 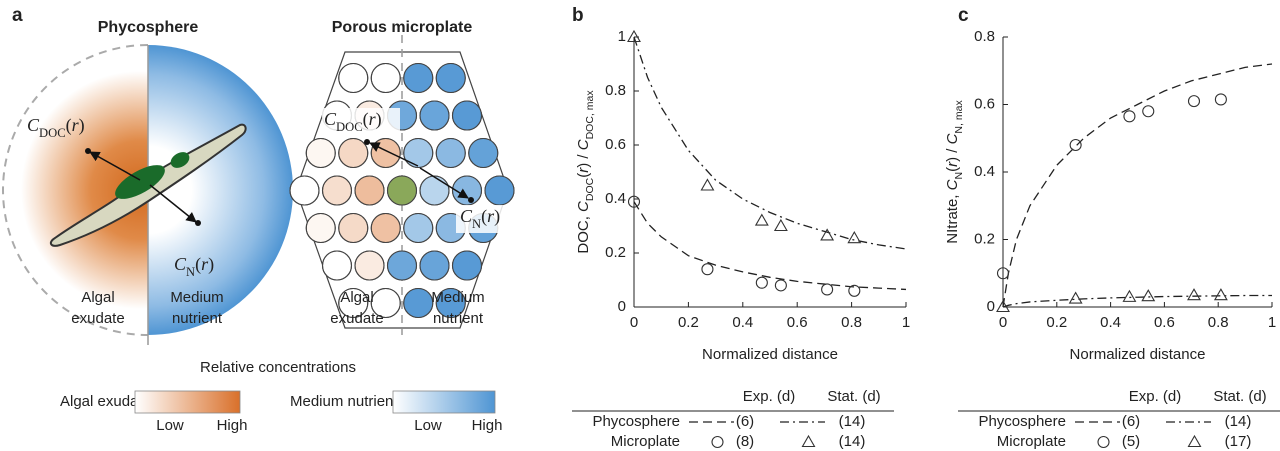 What do you see at coordinates (356, 297) in the screenshot?
I see `side-label: Algal` at bounding box center [356, 297].